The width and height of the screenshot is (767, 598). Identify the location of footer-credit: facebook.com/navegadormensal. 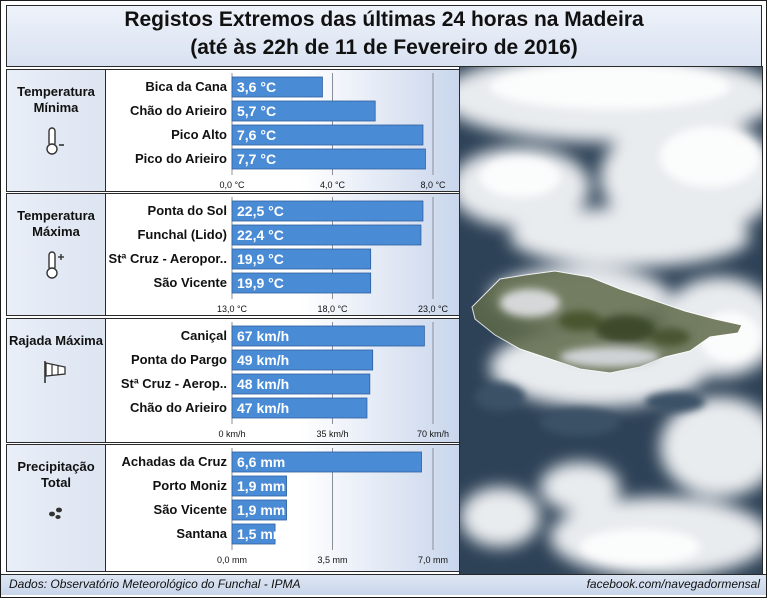
(673, 584).